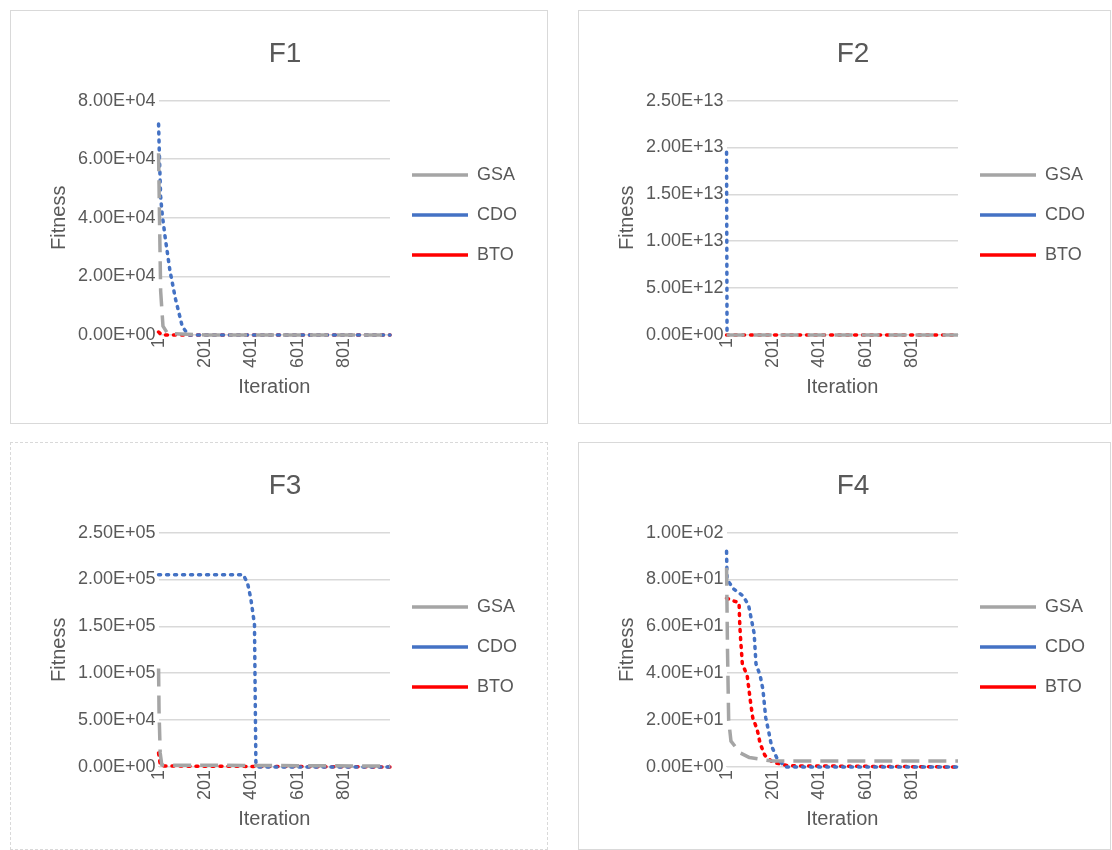  What do you see at coordinates (684, 625) in the screenshot?
I see `y-tick-label: 6.00E+01` at bounding box center [684, 625].